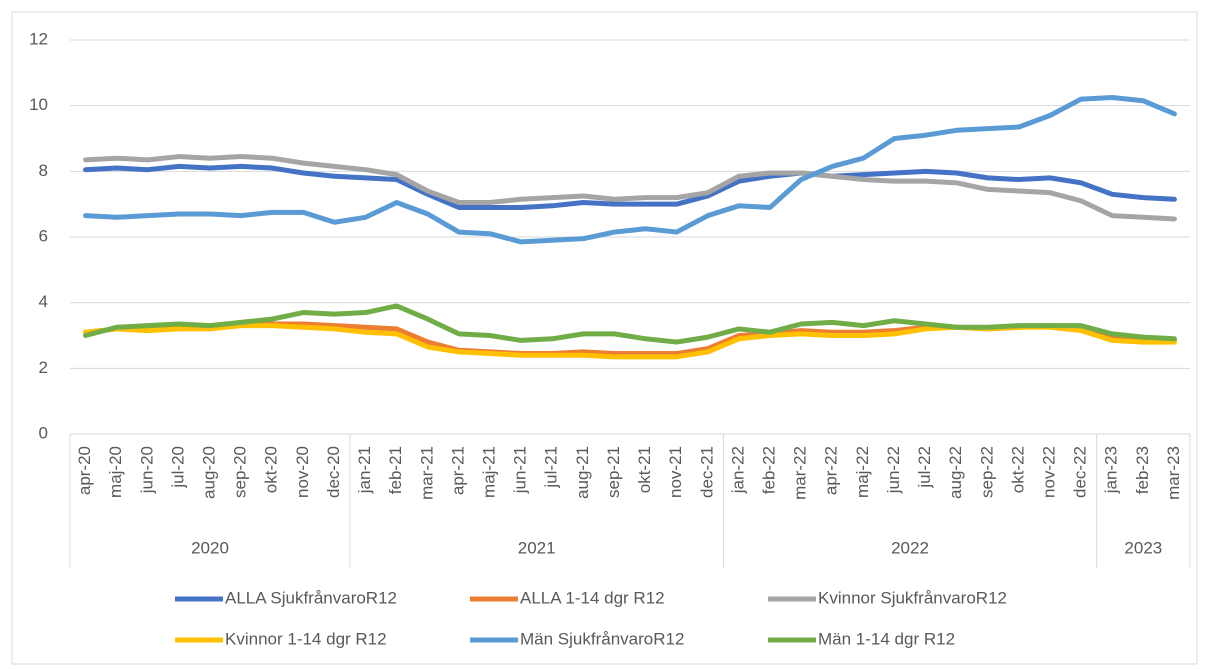  I want to click on x-tick-label: mar-23, so click(1173, 473).